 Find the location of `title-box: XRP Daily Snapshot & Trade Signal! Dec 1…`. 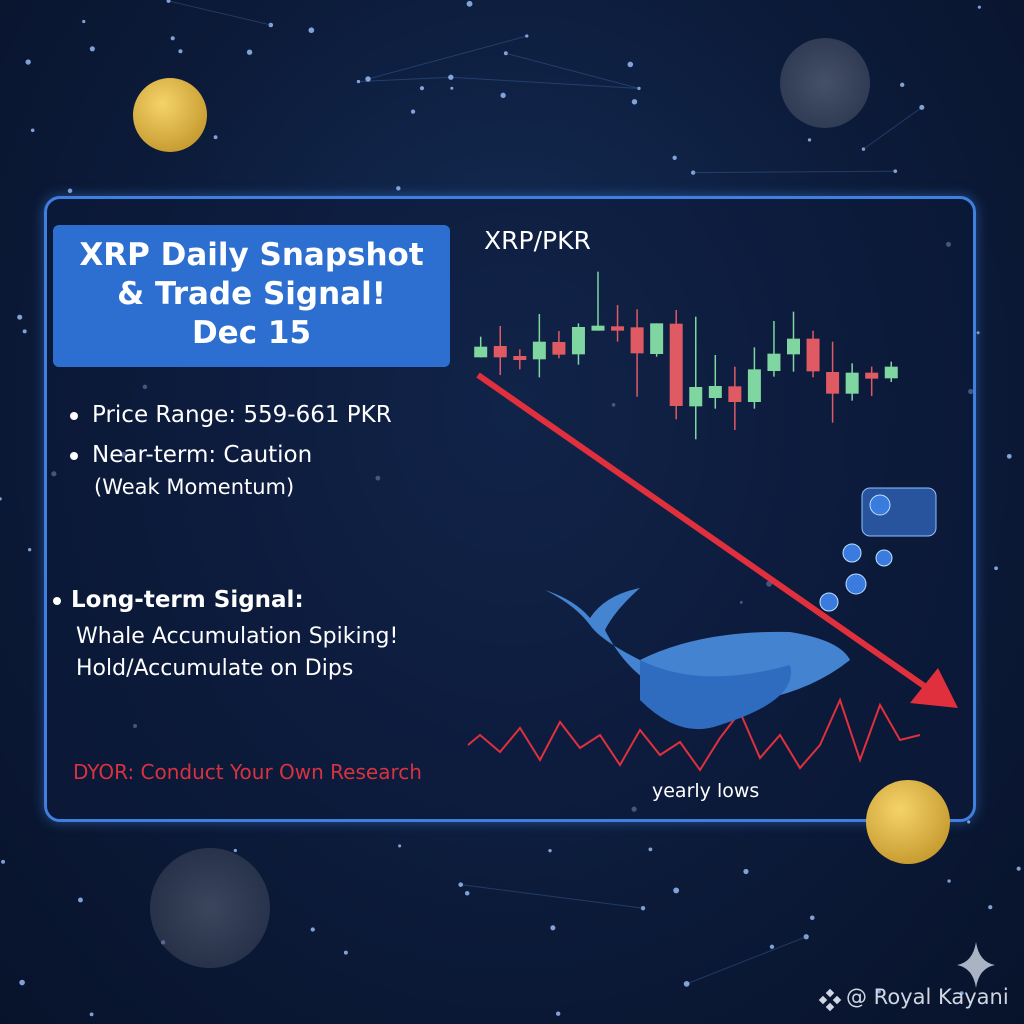

title-box: XRP Daily Snapshot & Trade Signal! Dec 1… is located at coordinates (251, 296).